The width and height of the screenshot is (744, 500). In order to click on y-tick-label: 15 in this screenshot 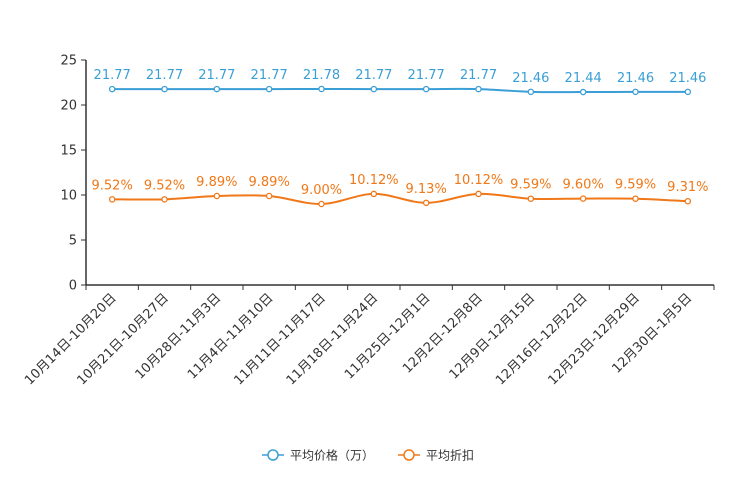, I will do `click(68, 151)`.